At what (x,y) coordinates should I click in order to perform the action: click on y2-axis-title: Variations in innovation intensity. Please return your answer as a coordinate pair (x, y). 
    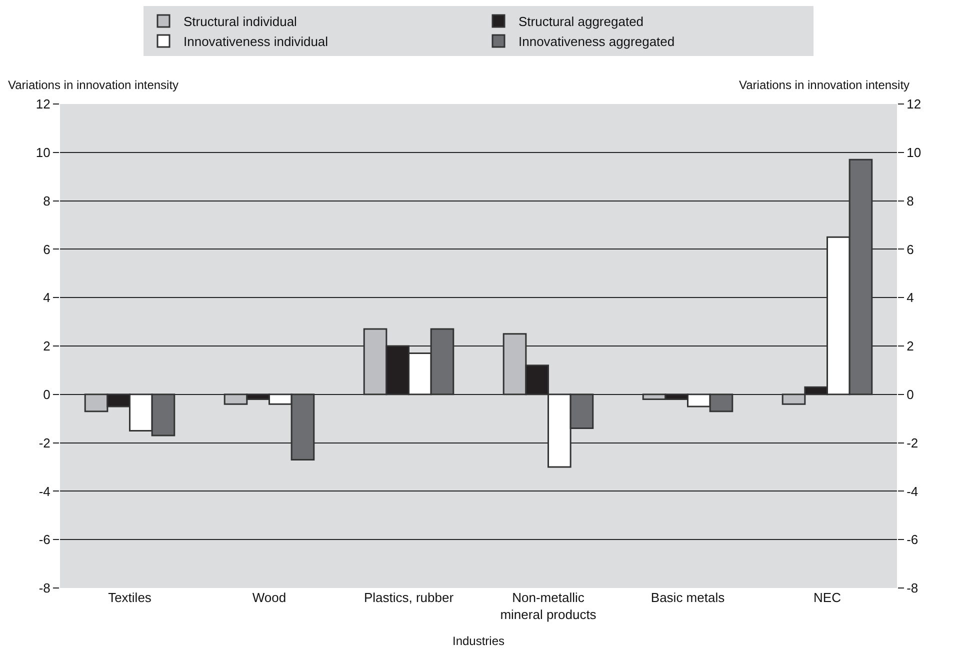
    Looking at the image, I should click on (824, 85).